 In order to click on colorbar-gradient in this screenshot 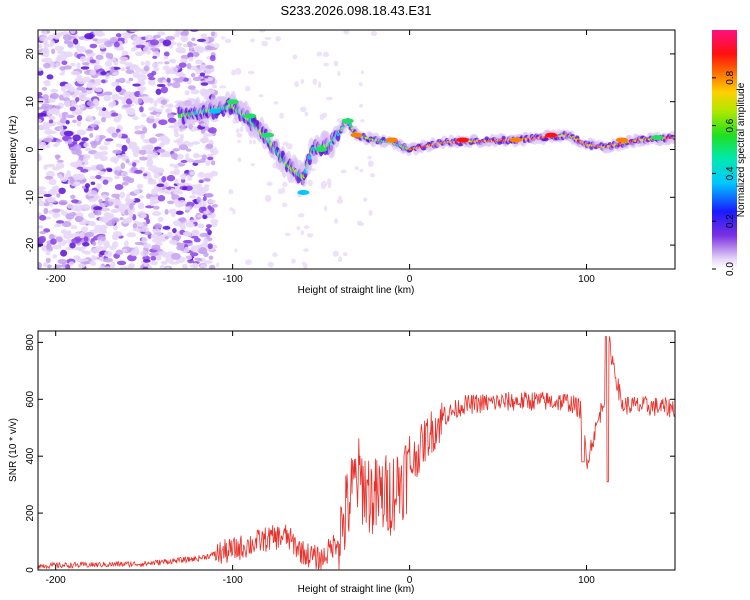, I will do `click(724, 149)`.